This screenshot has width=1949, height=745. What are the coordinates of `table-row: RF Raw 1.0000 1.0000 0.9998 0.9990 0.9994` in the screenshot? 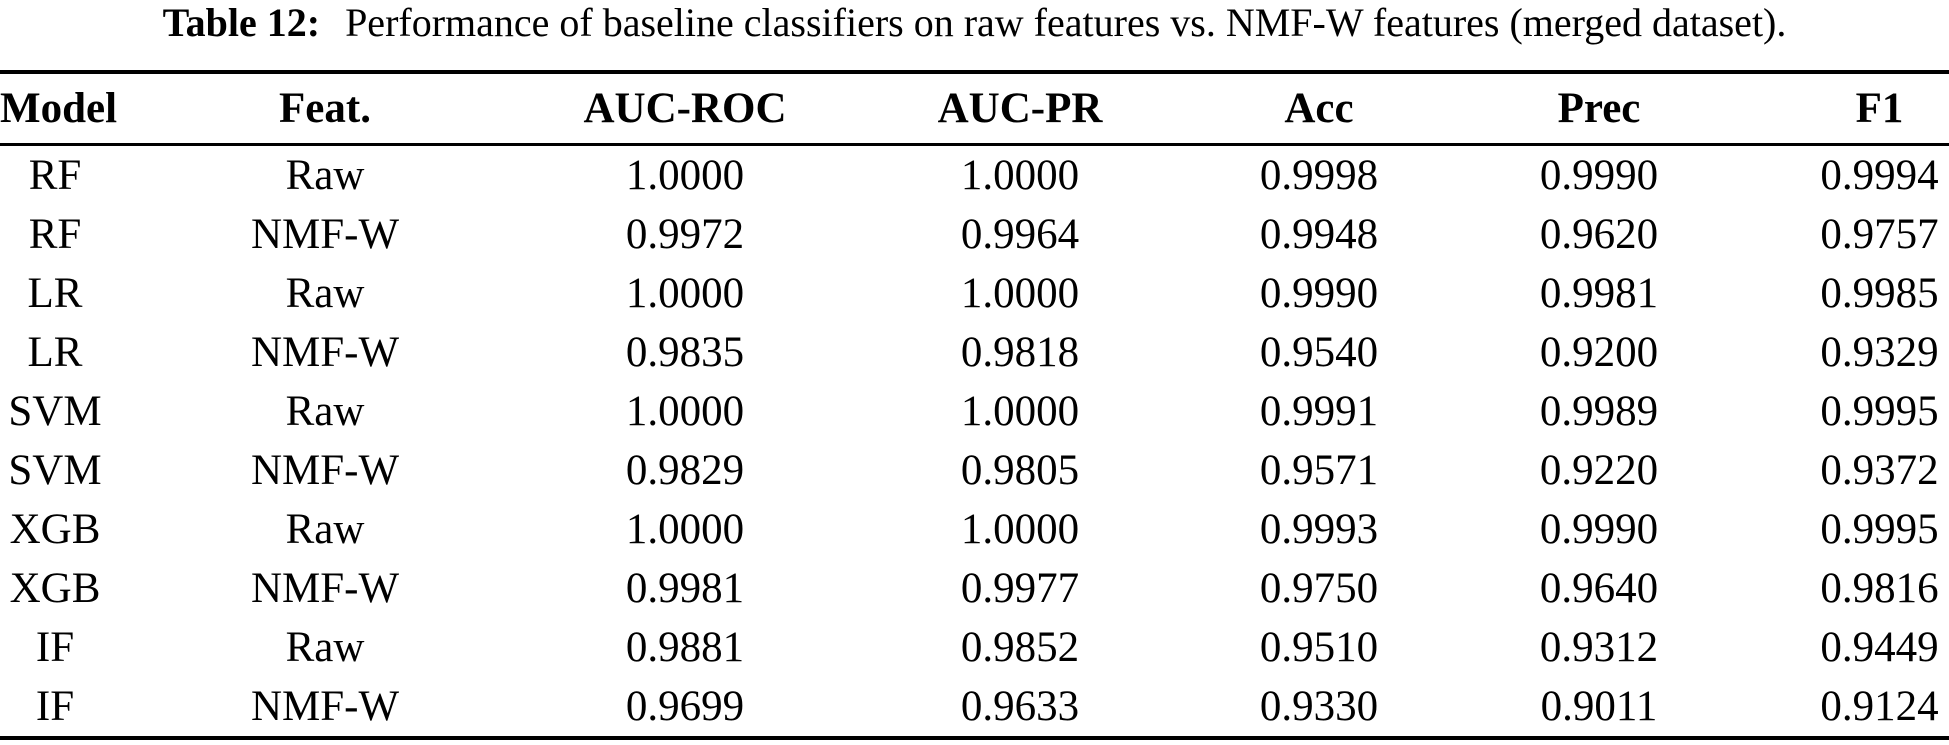 It's located at (974, 175).